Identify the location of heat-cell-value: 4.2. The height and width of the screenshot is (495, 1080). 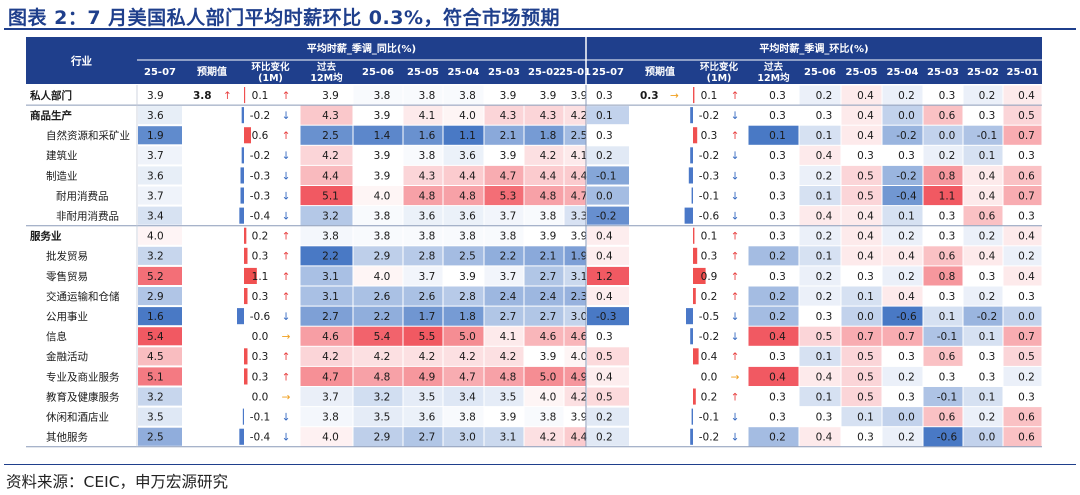
(330, 156).